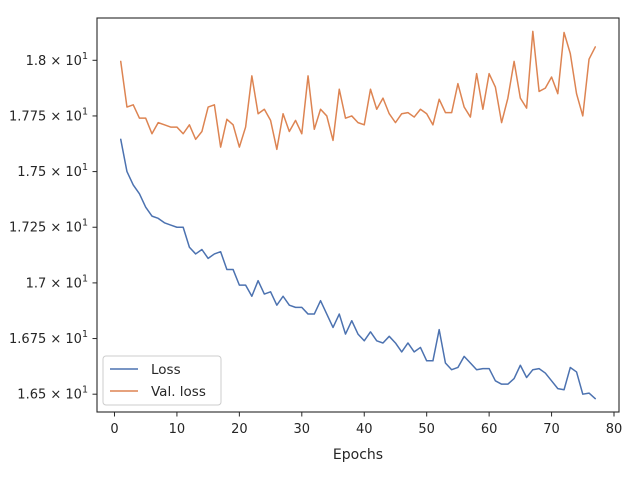  What do you see at coordinates (551, 429) in the screenshot?
I see `x-tick-label: 70` at bounding box center [551, 429].